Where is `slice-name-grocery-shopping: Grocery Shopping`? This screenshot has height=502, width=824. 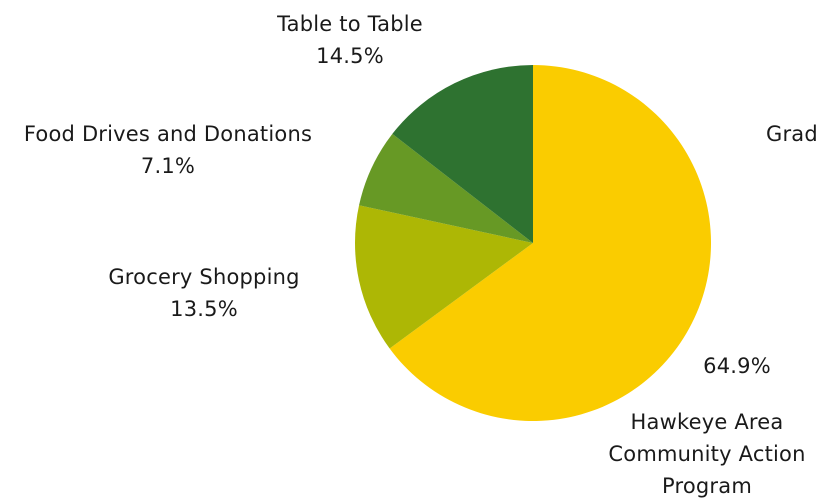 slice-name-grocery-shopping: Grocery Shopping is located at coordinates (204, 277).